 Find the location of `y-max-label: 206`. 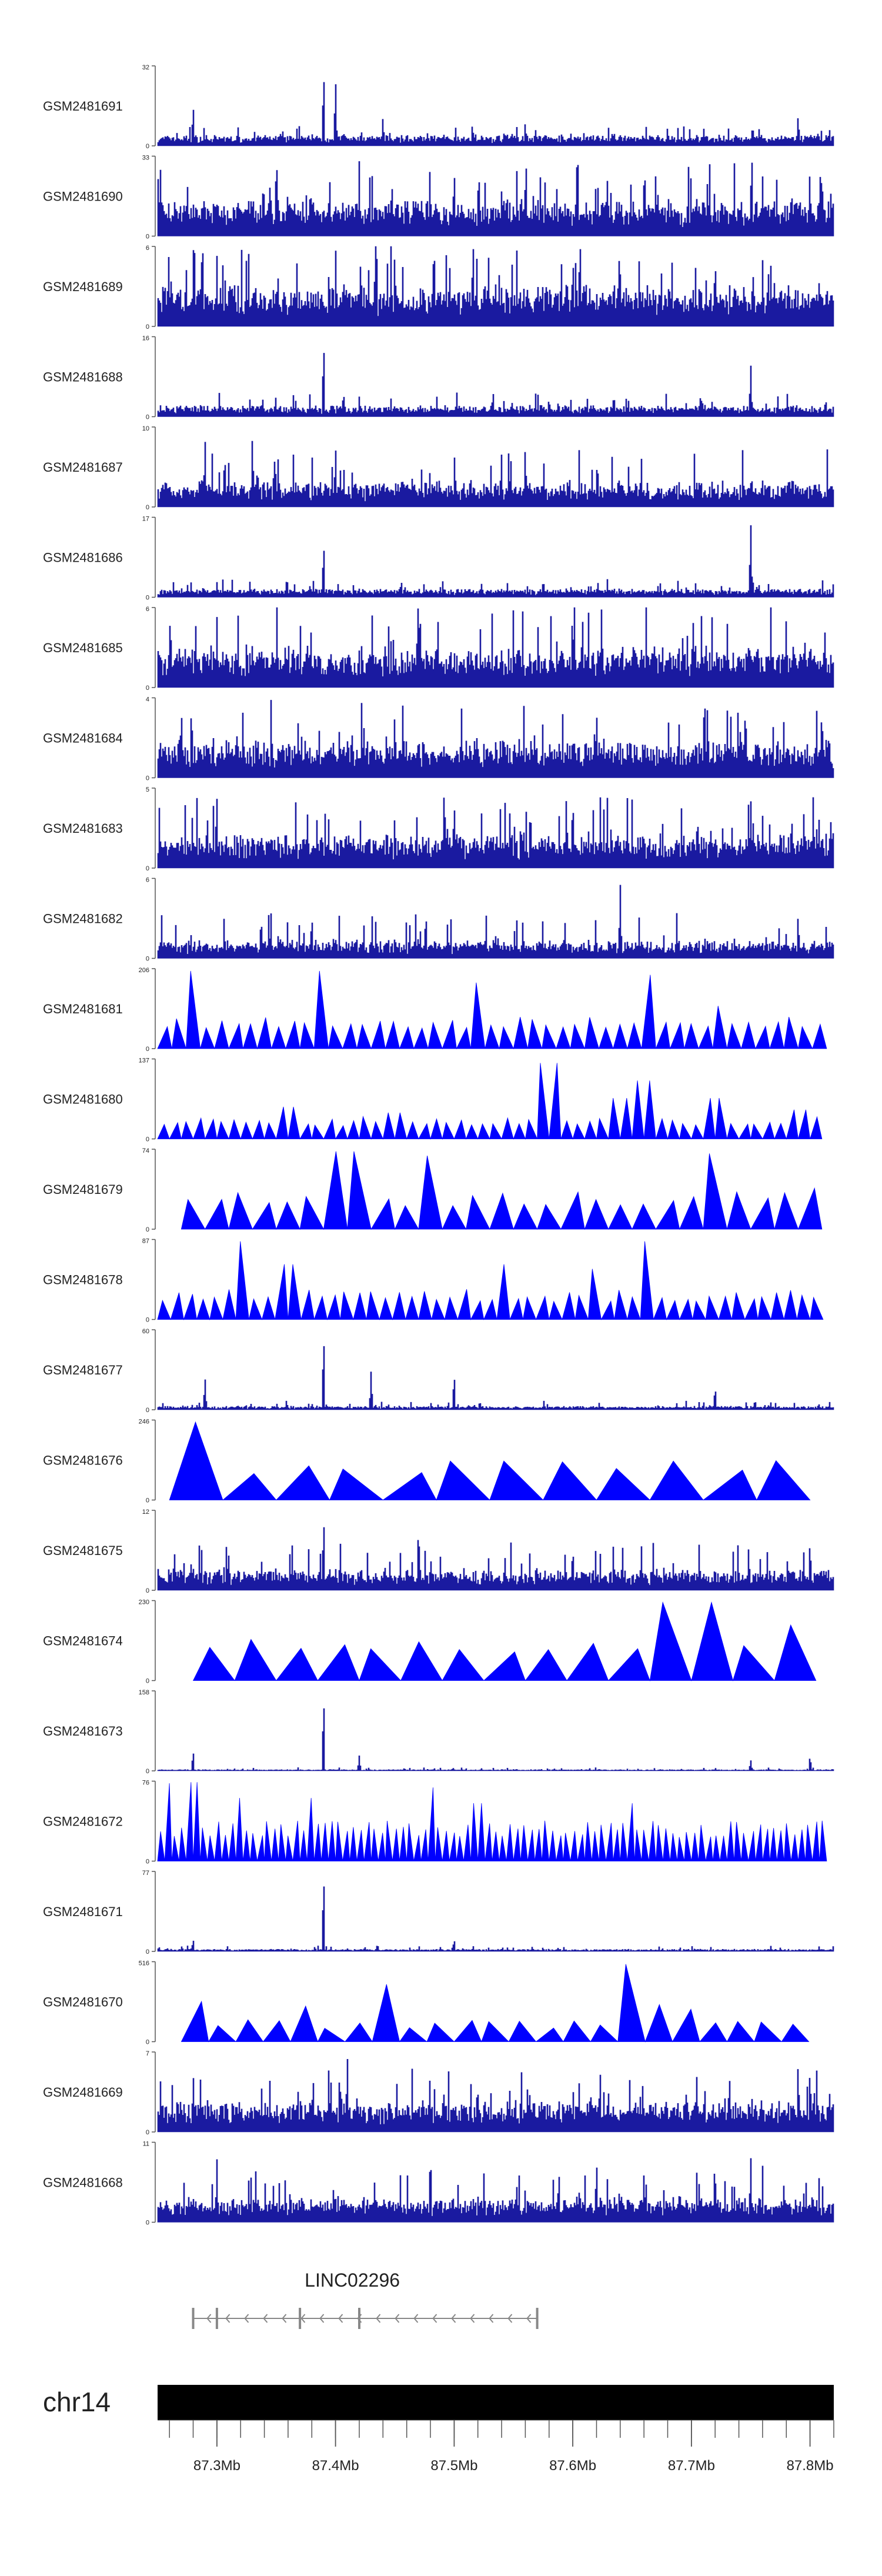

y-max-label: 206 is located at coordinates (144, 970).